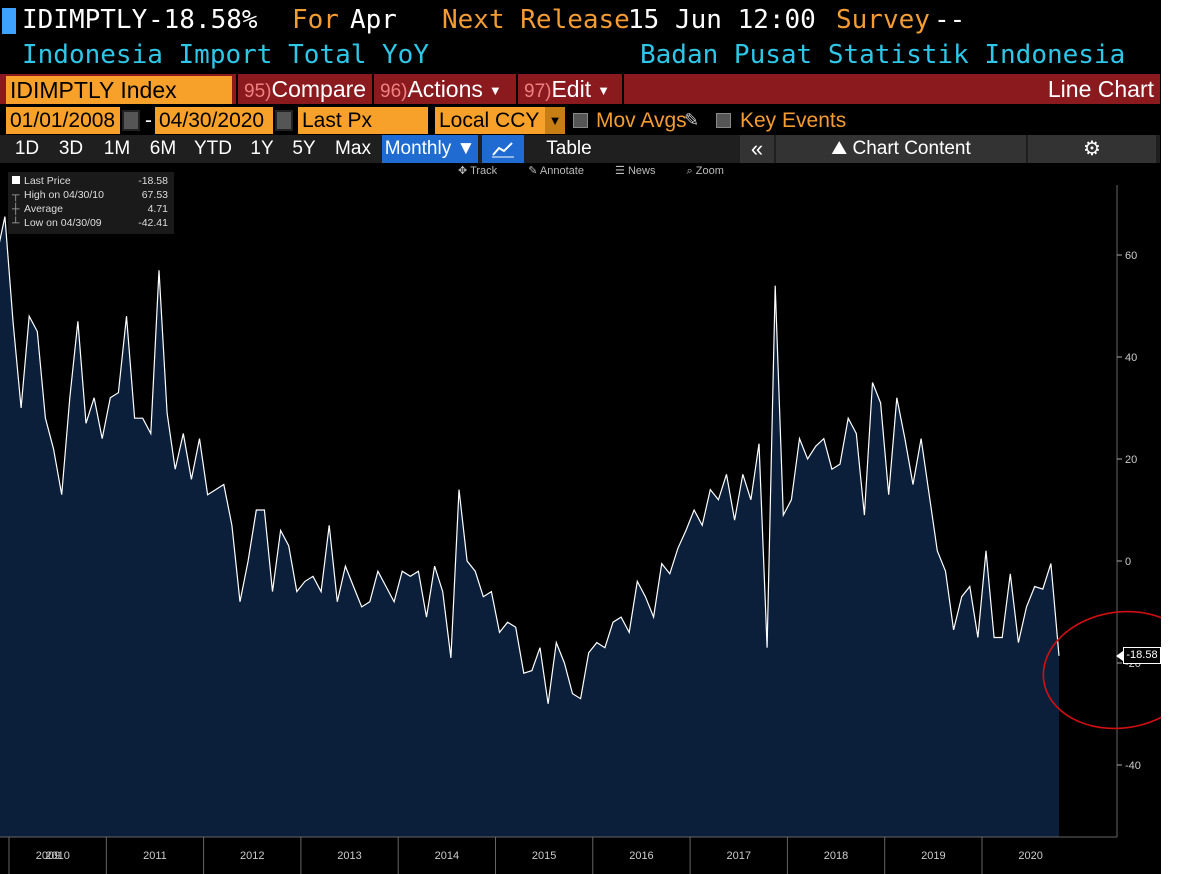 This screenshot has height=874, width=1200. I want to click on x-tick-label: 2009, so click(48, 856).